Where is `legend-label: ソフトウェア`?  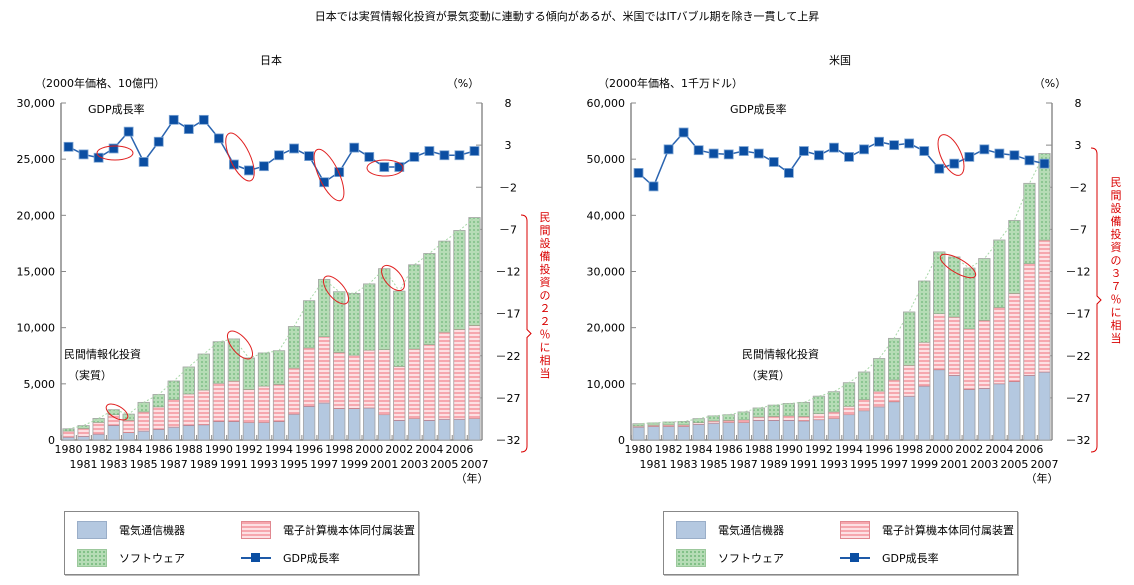 legend-label: ソフトウェア is located at coordinates (152, 558).